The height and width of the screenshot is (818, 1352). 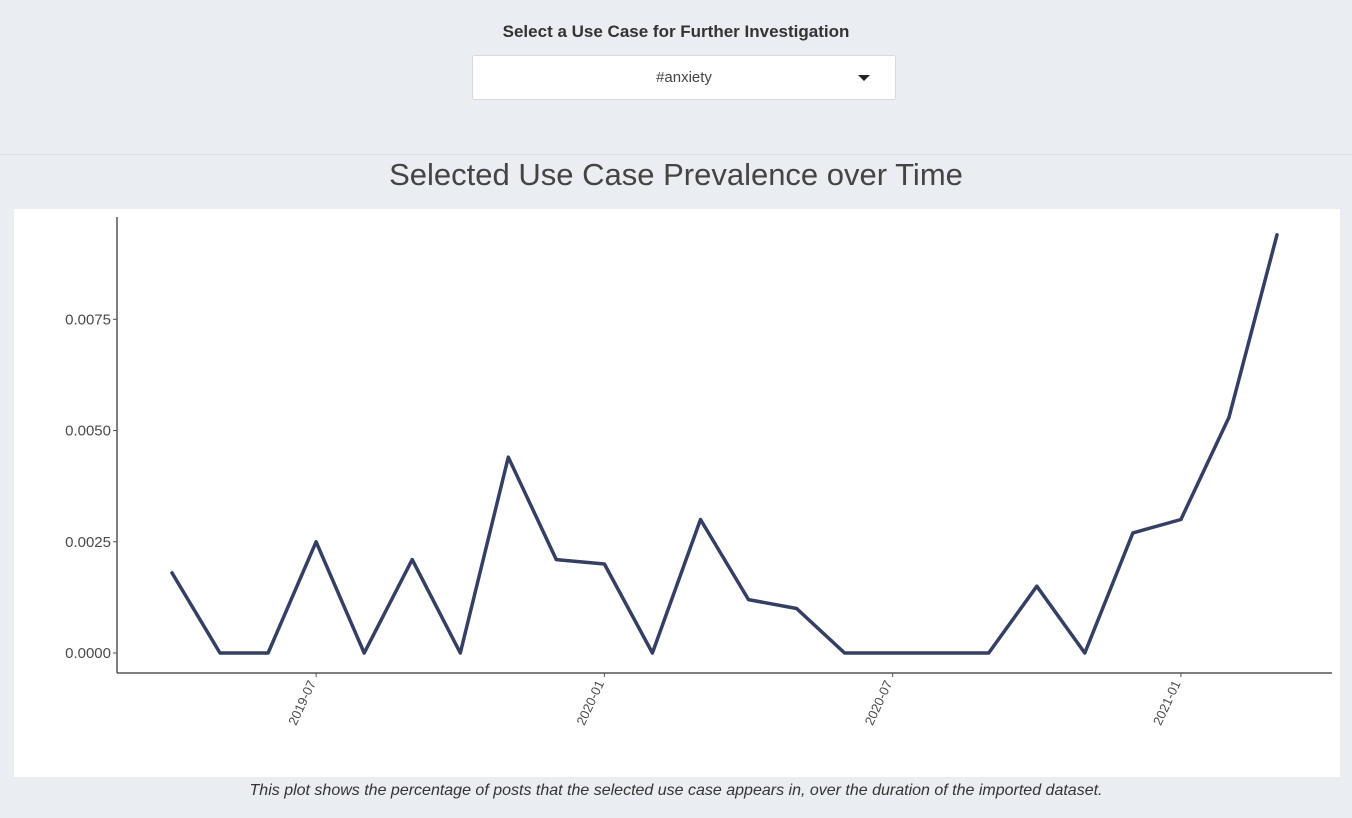 What do you see at coordinates (88, 653) in the screenshot?
I see `y-tick-label: 0.0000` at bounding box center [88, 653].